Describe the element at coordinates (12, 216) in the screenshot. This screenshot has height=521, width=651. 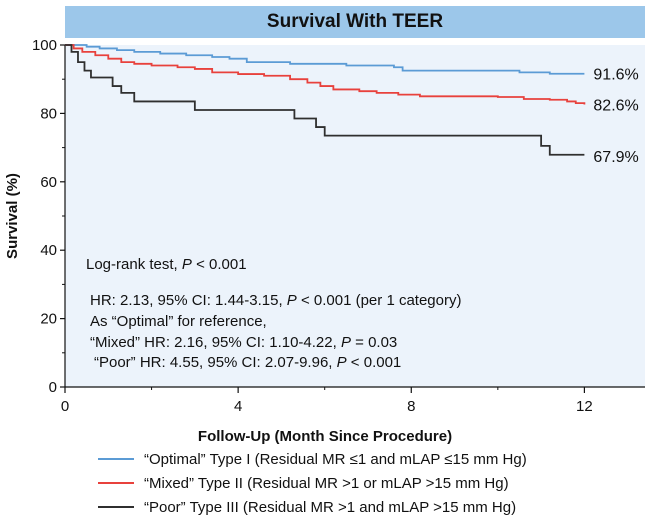
I see `y-axis-title: Survival (%)` at that location.